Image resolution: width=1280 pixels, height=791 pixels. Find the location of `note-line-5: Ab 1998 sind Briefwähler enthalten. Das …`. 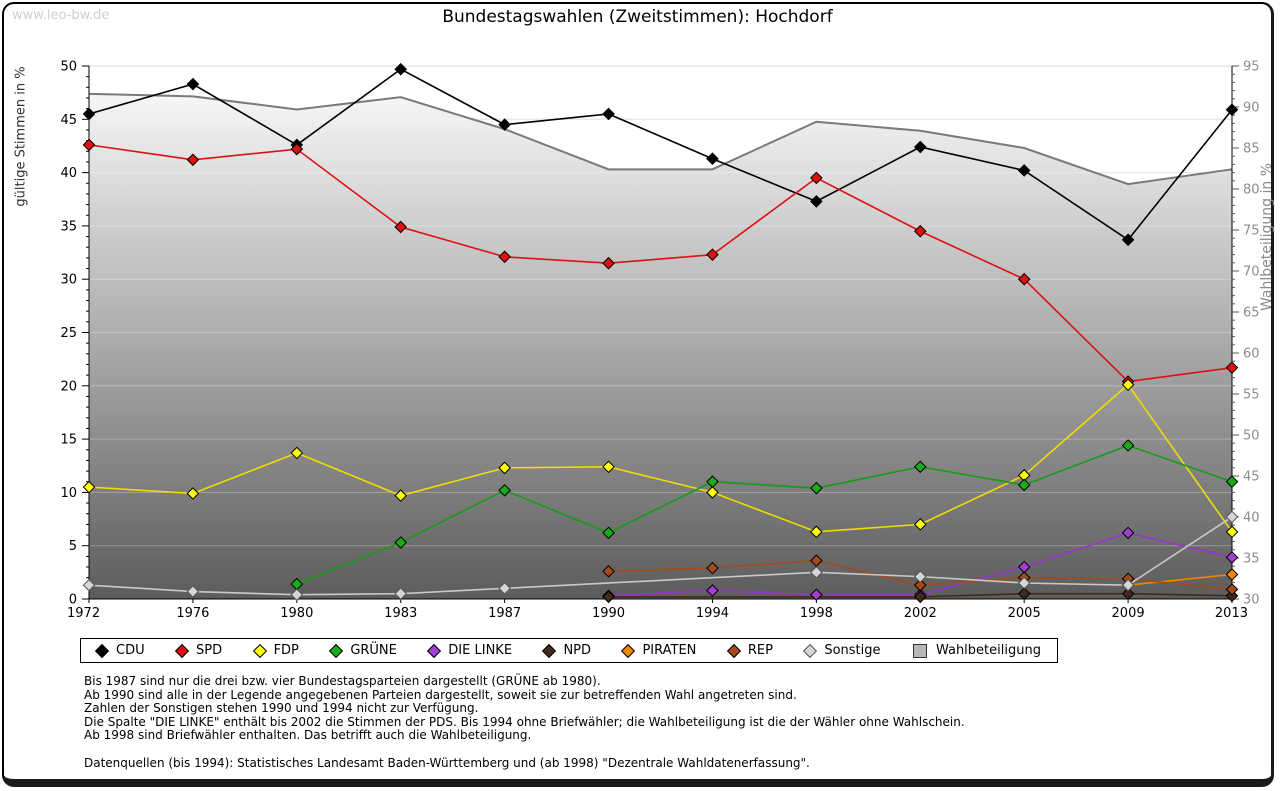

note-line-5: Ab 1998 sind Briefwähler enthalten. Das … is located at coordinates (308, 735).